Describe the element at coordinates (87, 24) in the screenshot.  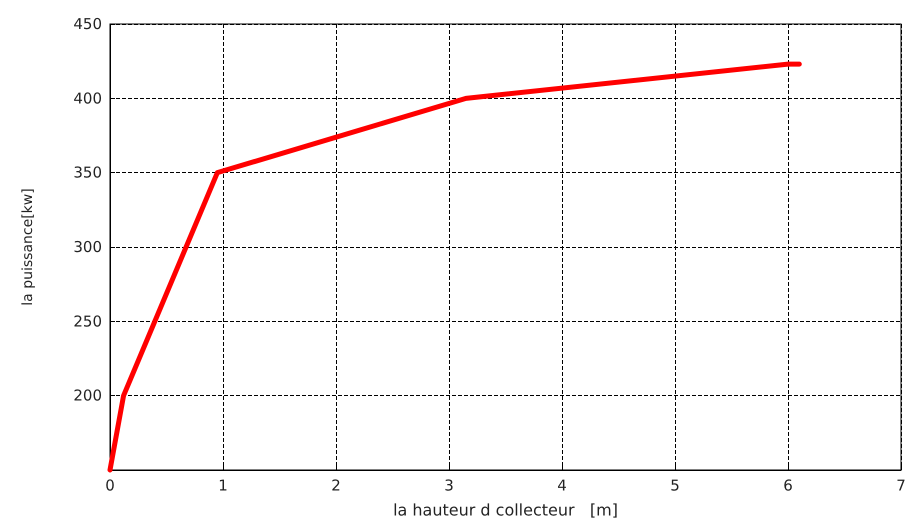
I see `y-tick-label: 450` at that location.